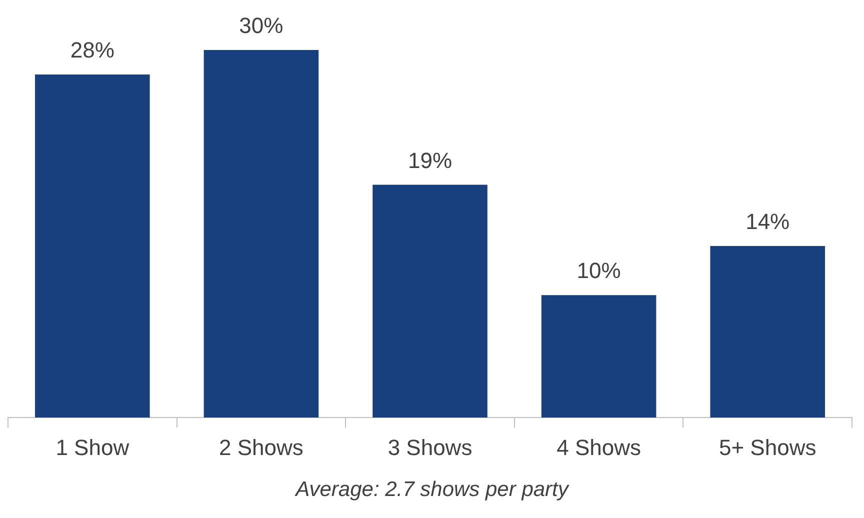 This screenshot has width=864, height=518. Describe the element at coordinates (92, 50) in the screenshot. I see `data-label: 28%` at that location.